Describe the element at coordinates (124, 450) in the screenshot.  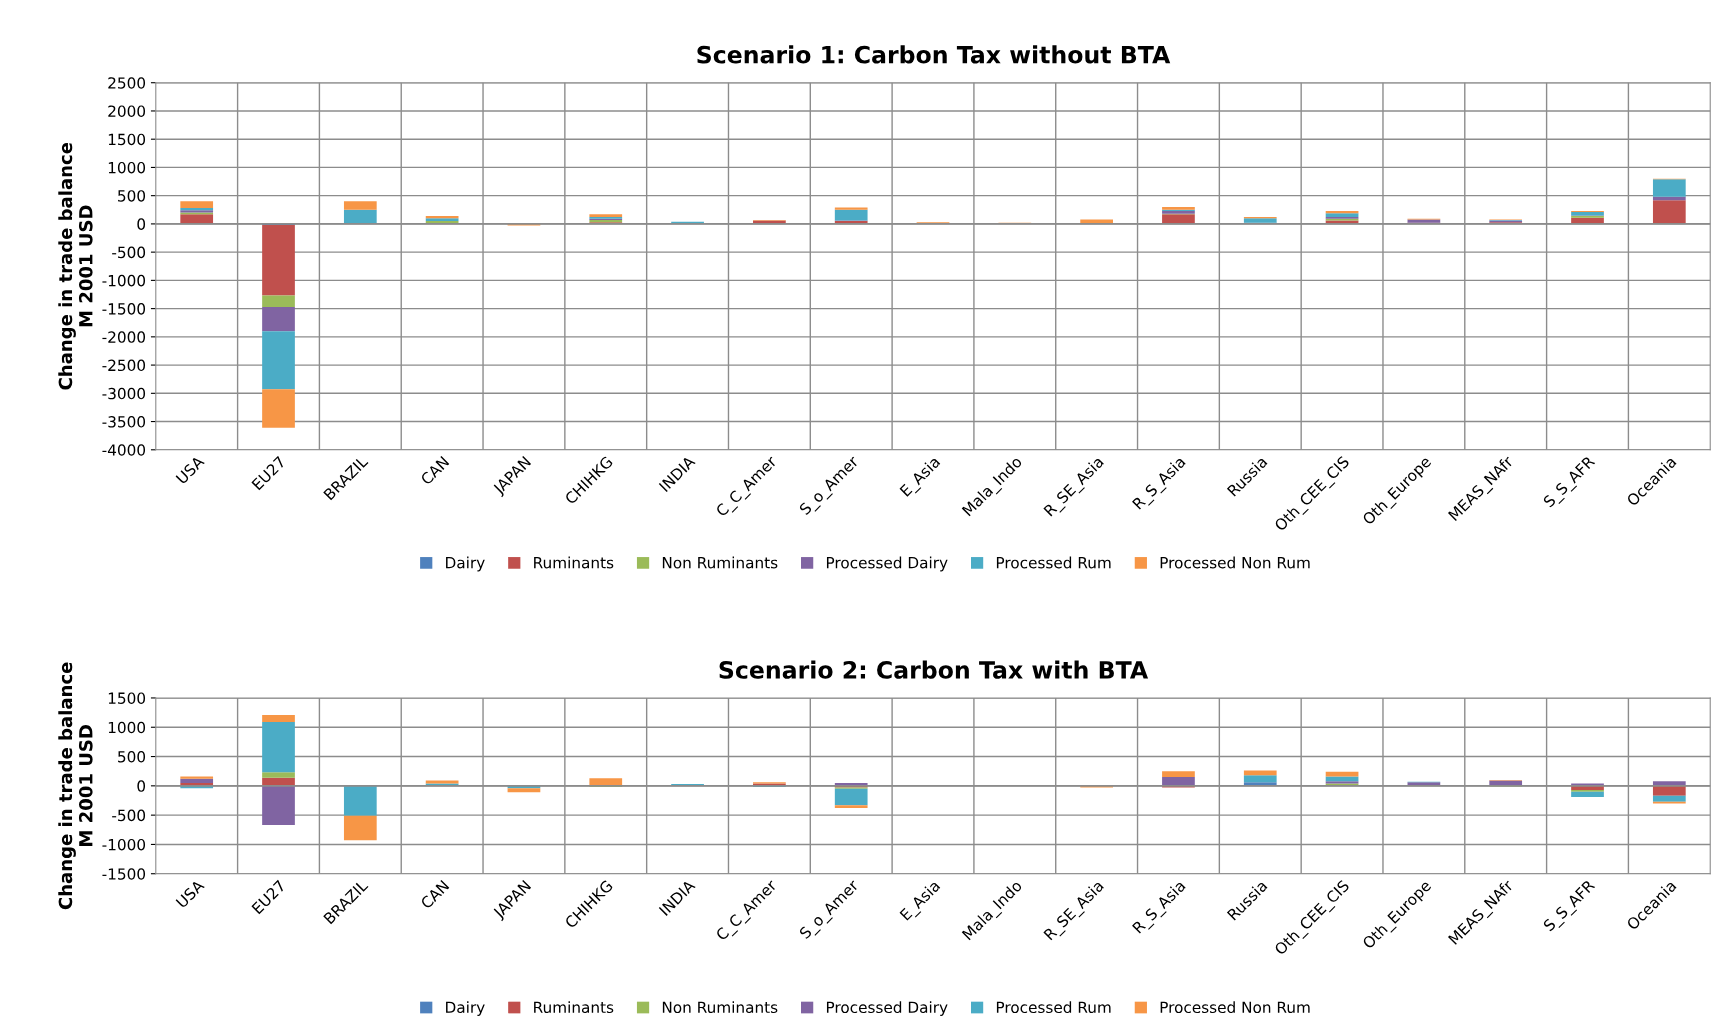
I see `y-tick-label: -4000` at that location.